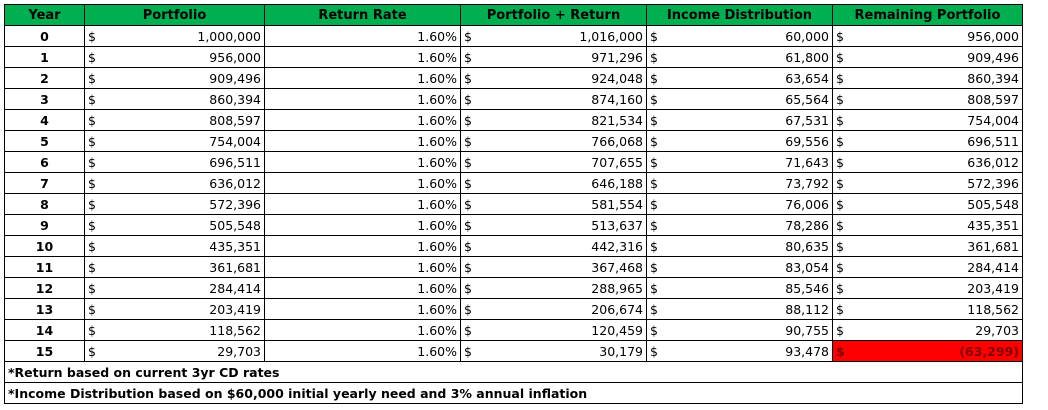 The height and width of the screenshot is (410, 1048). Describe the element at coordinates (44, 351) in the screenshot. I see `year-cell: 15` at that location.